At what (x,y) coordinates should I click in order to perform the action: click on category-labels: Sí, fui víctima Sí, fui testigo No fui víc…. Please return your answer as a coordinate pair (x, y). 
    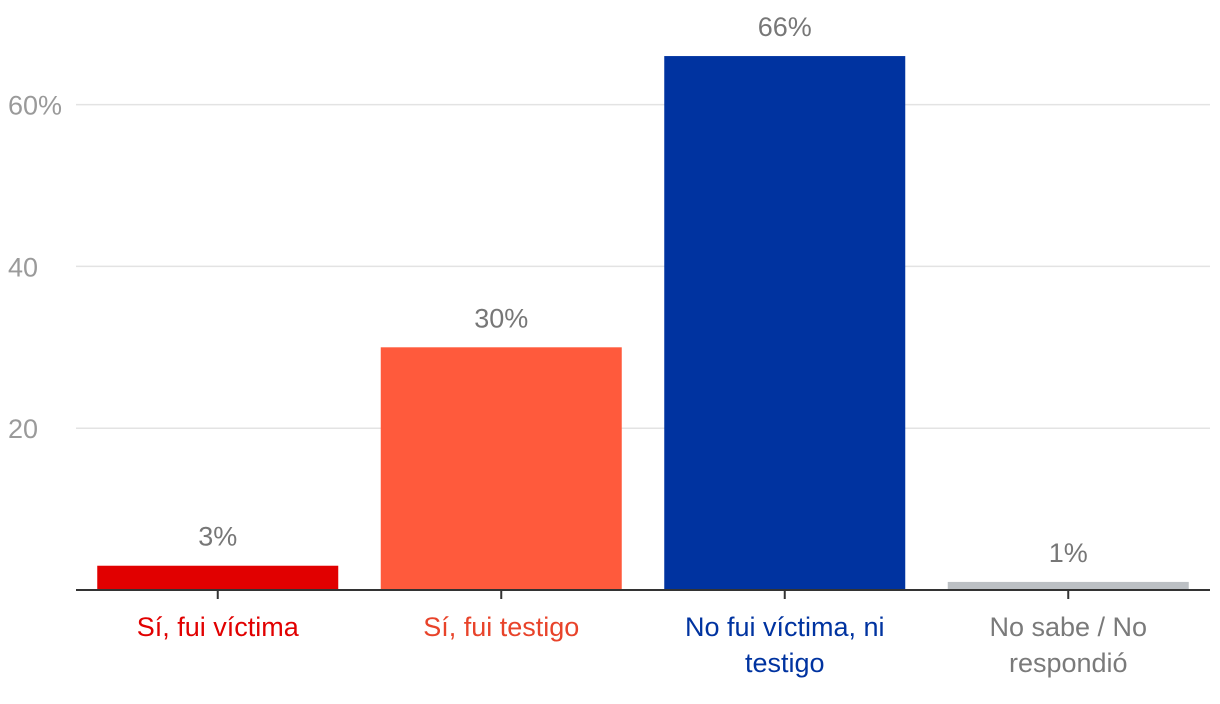
    Looking at the image, I should click on (642, 645).